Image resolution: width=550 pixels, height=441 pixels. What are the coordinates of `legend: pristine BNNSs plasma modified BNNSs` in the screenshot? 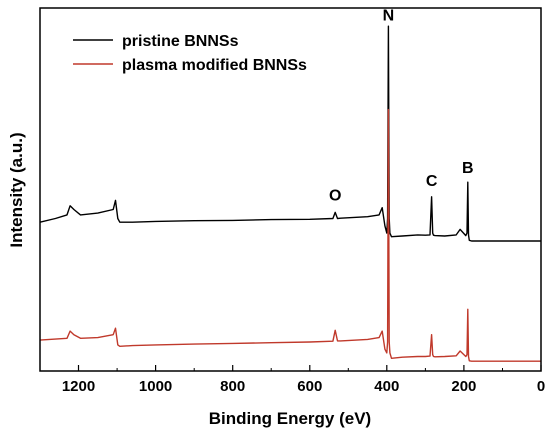 It's located at (190, 53).